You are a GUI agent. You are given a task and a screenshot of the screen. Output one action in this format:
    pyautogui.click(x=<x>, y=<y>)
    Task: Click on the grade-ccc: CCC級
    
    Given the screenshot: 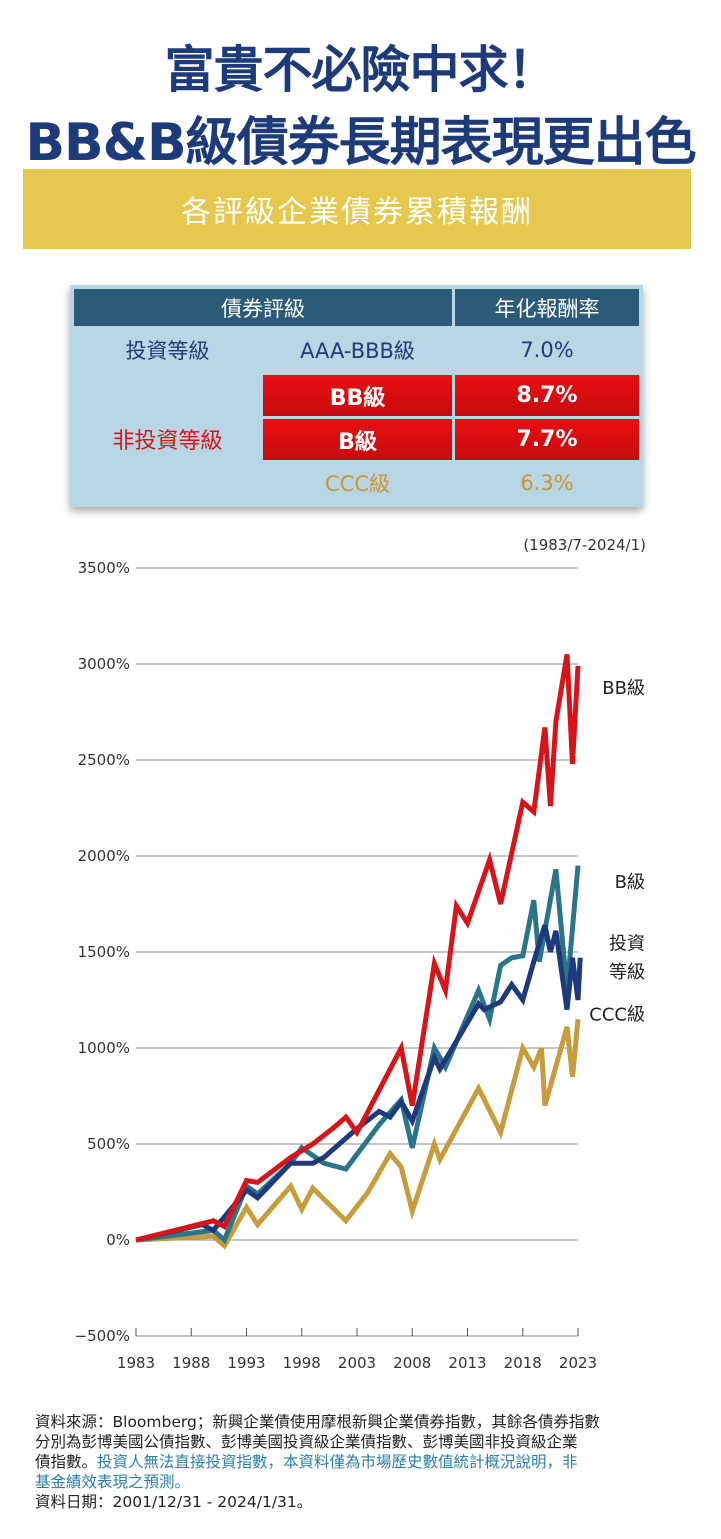 What is the action you would take?
    pyautogui.click(x=357, y=483)
    